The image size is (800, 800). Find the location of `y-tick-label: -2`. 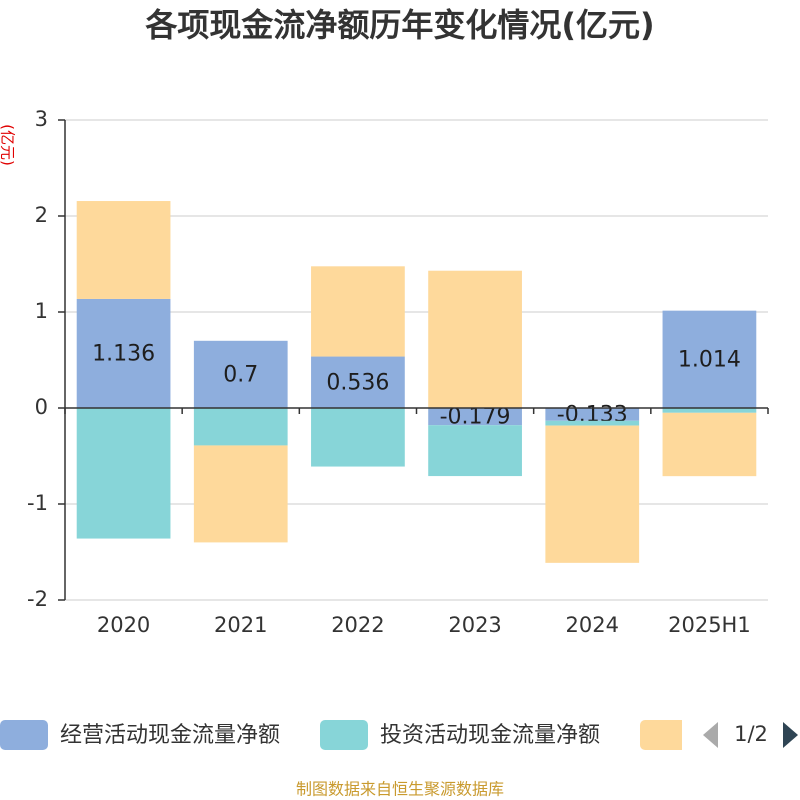

y-tick-label: -2 is located at coordinates (37, 599).